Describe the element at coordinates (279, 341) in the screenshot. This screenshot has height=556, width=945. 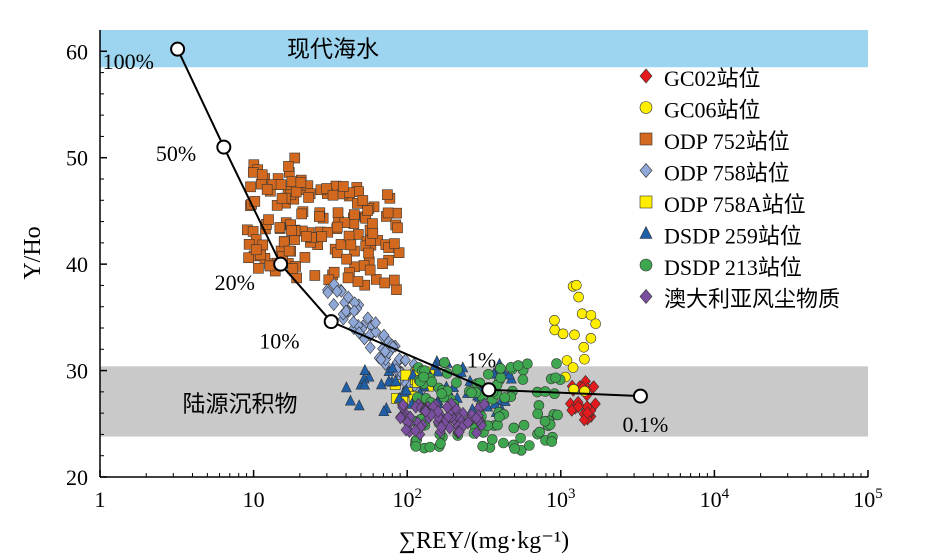
I see `mixing-label: 10%` at that location.